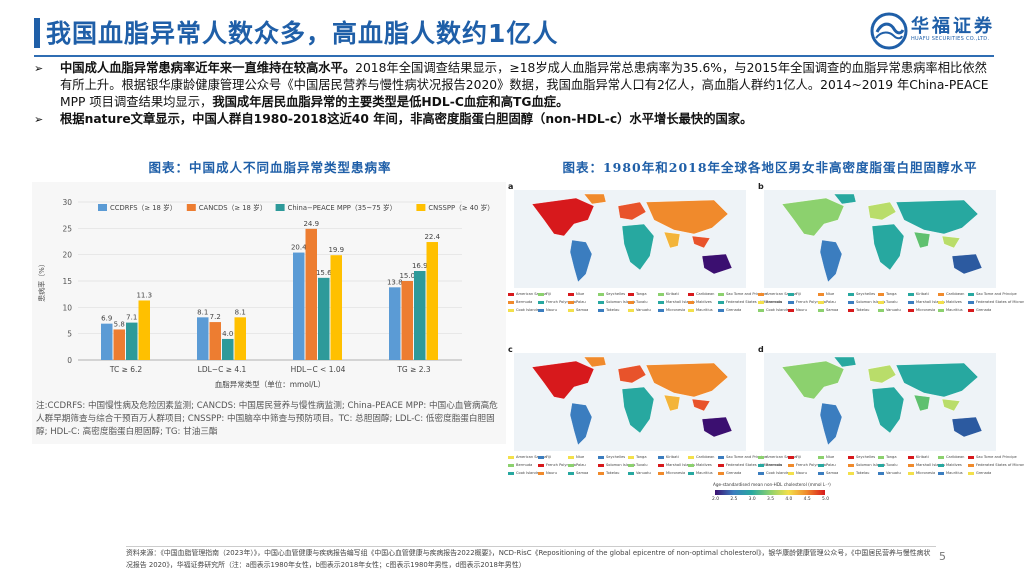  I want to click on page-number: 5, so click(942, 556).